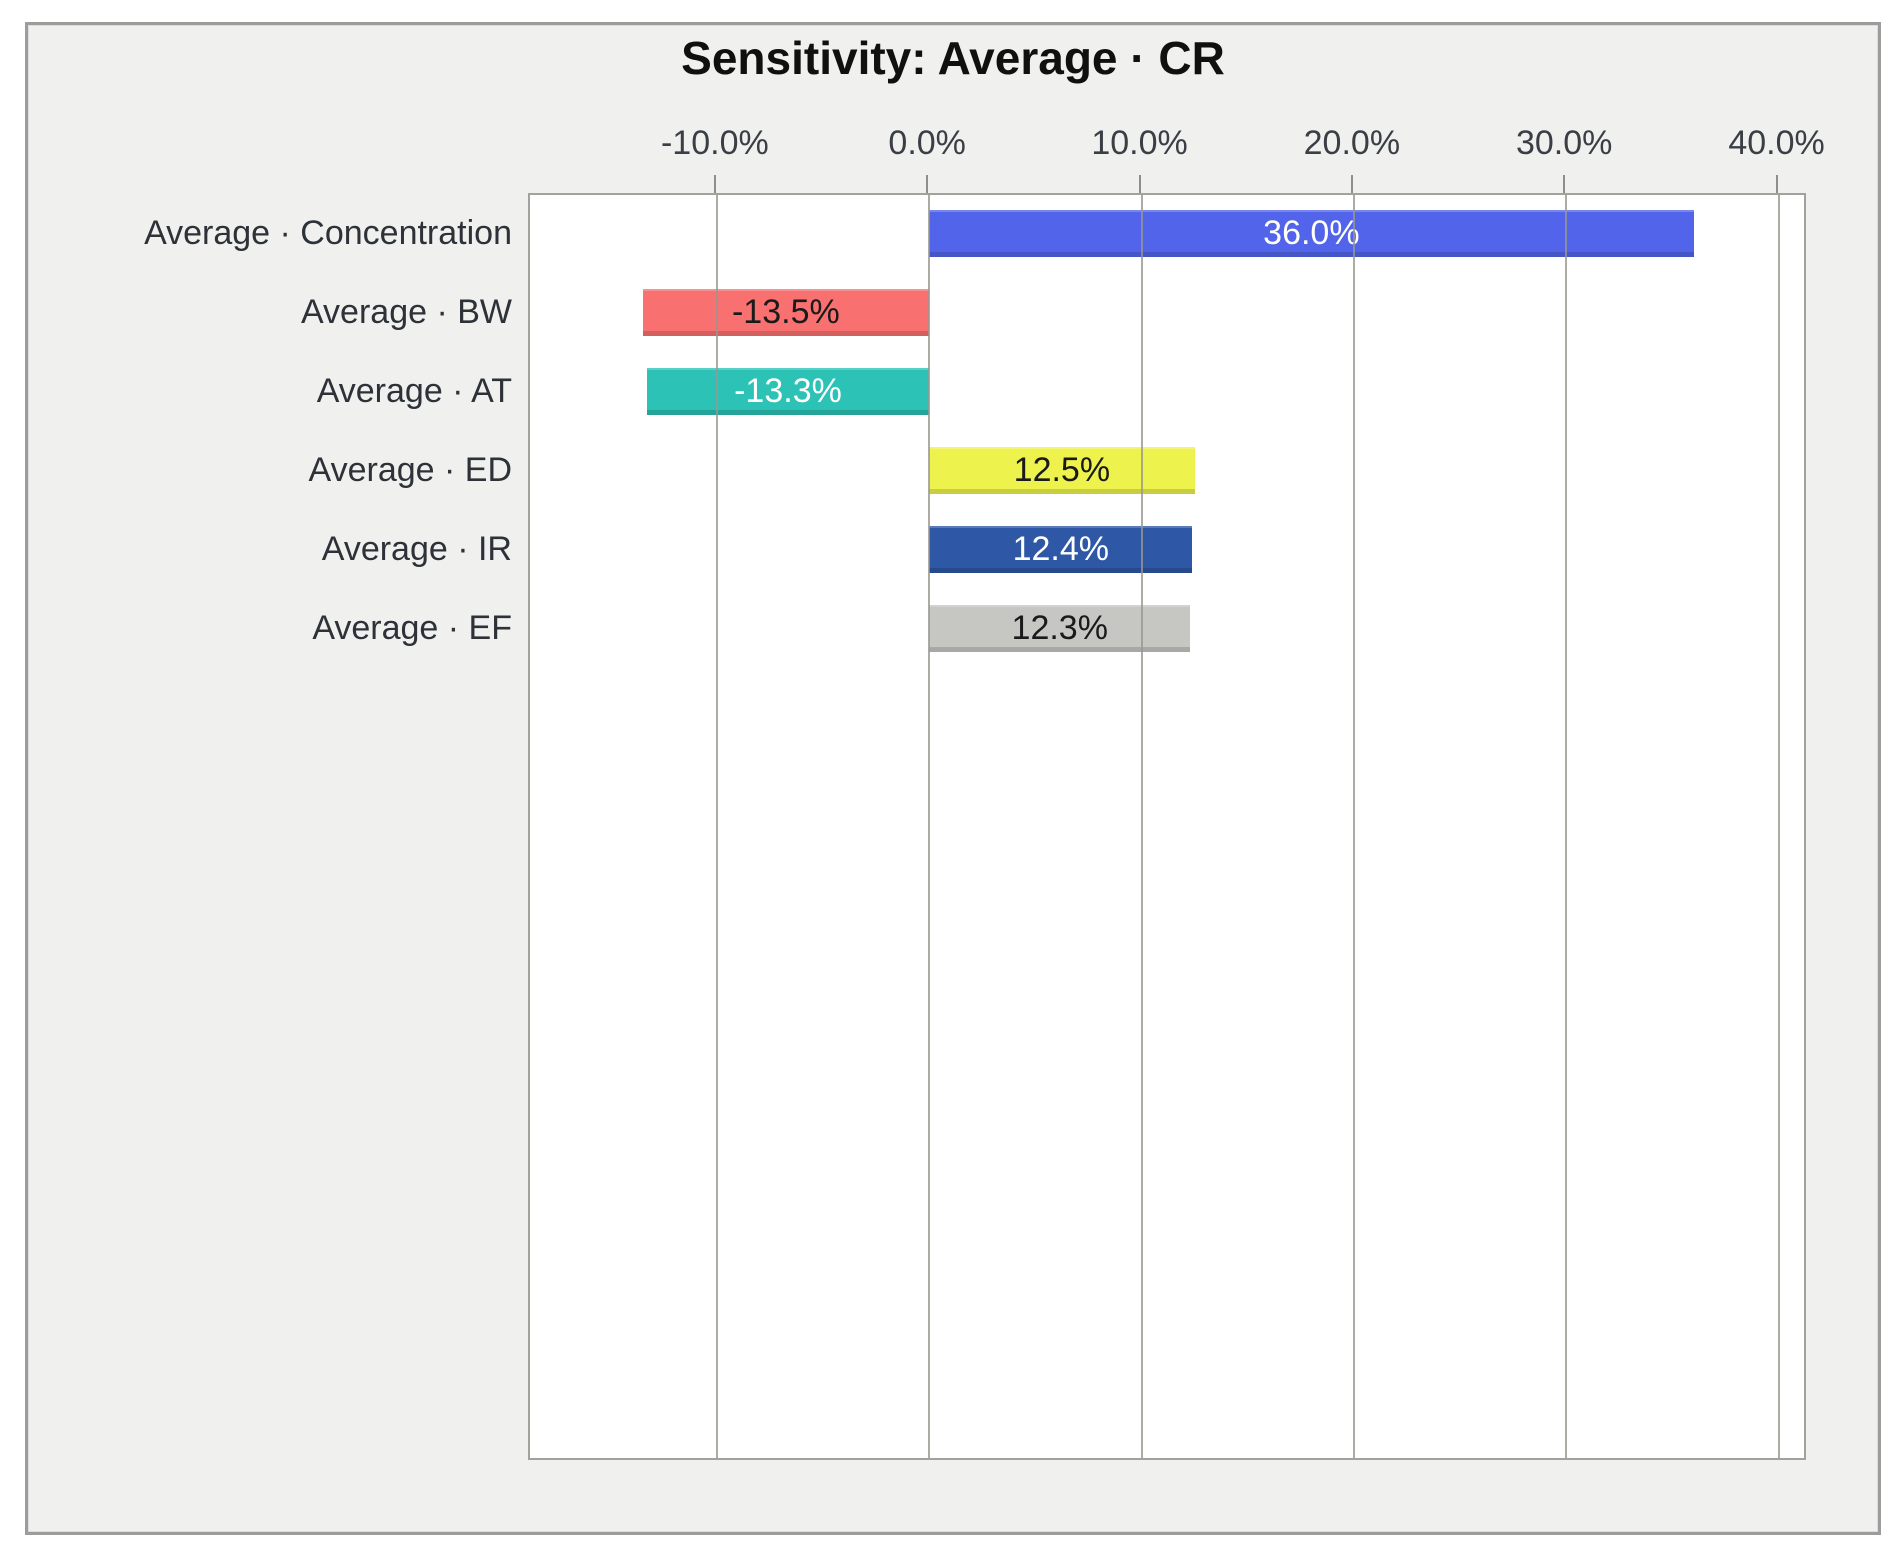 The height and width of the screenshot is (1552, 1900). I want to click on x-axis-tick-label: 0.0%, so click(927, 143).